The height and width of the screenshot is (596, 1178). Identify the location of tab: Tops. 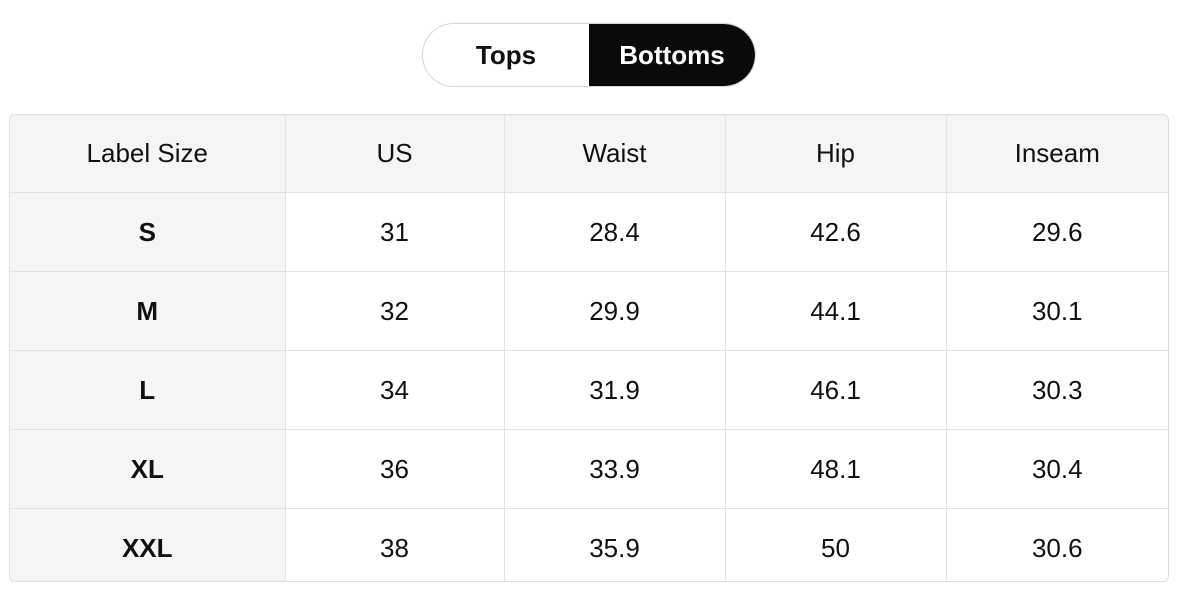
(506, 55).